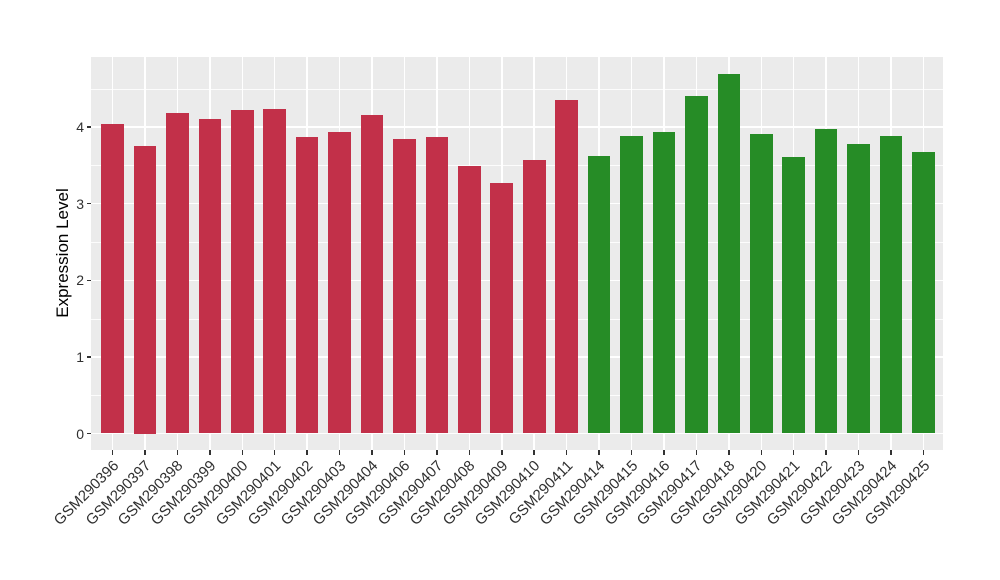 The image size is (1000, 580). What do you see at coordinates (534, 297) in the screenshot?
I see `bar-GSM290410` at bounding box center [534, 297].